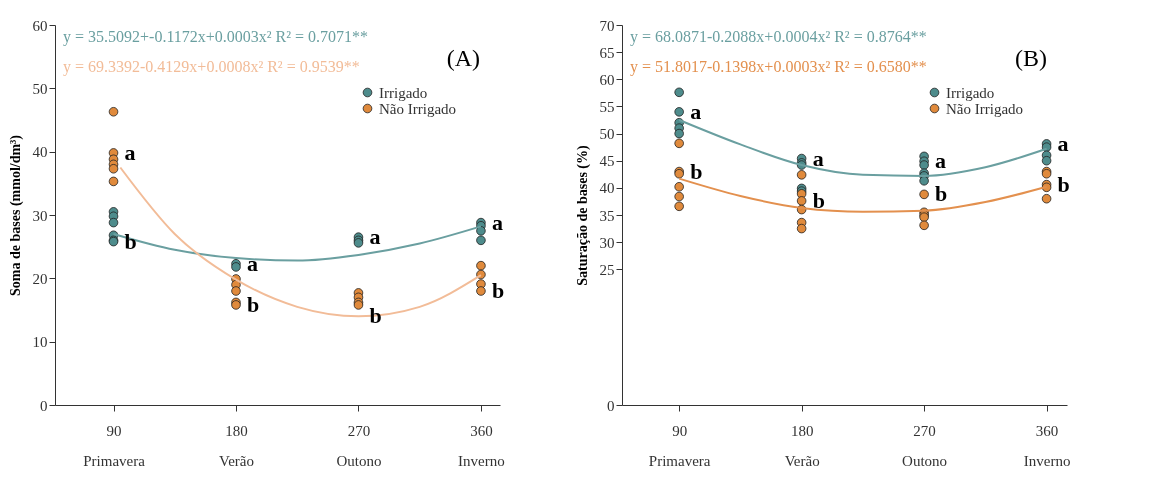  Describe the element at coordinates (607, 106) in the screenshot. I see `y-tick-label: 55` at that location.